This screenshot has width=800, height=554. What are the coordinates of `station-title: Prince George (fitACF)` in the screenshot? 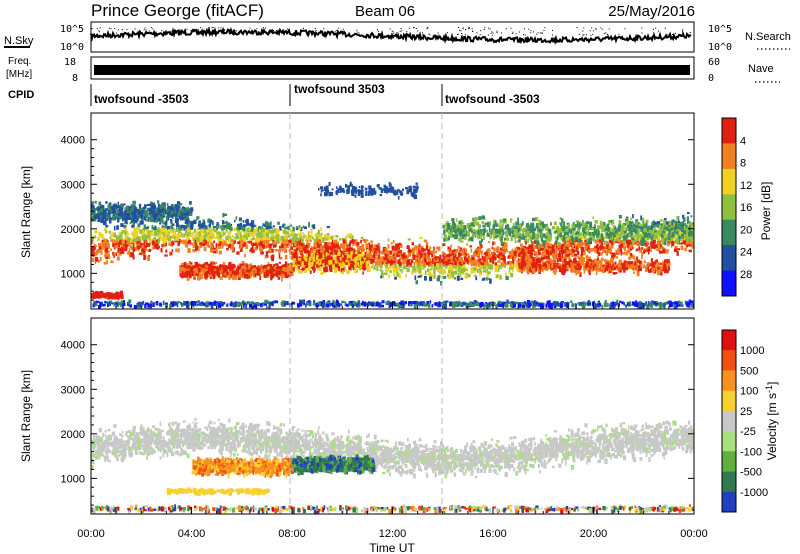 It's located at (177, 10).